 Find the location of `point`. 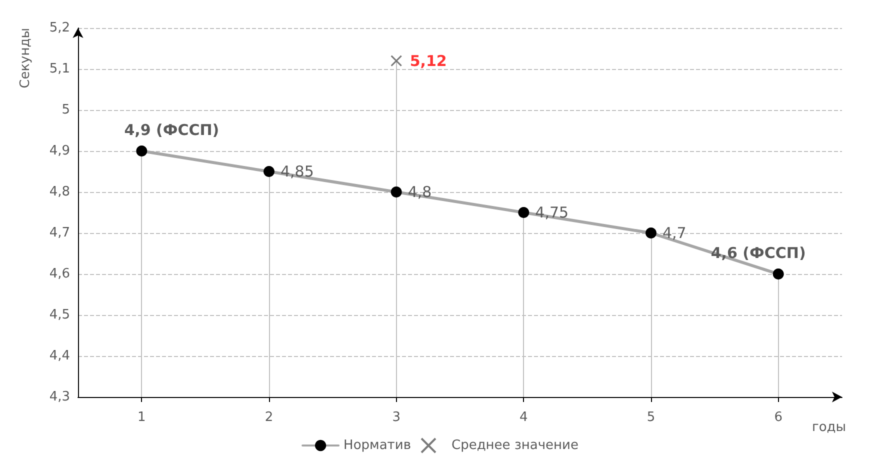

point is located at coordinates (396, 61).